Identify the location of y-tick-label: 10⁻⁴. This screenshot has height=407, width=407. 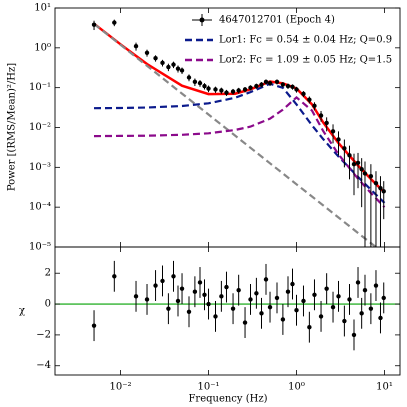
(40, 207).